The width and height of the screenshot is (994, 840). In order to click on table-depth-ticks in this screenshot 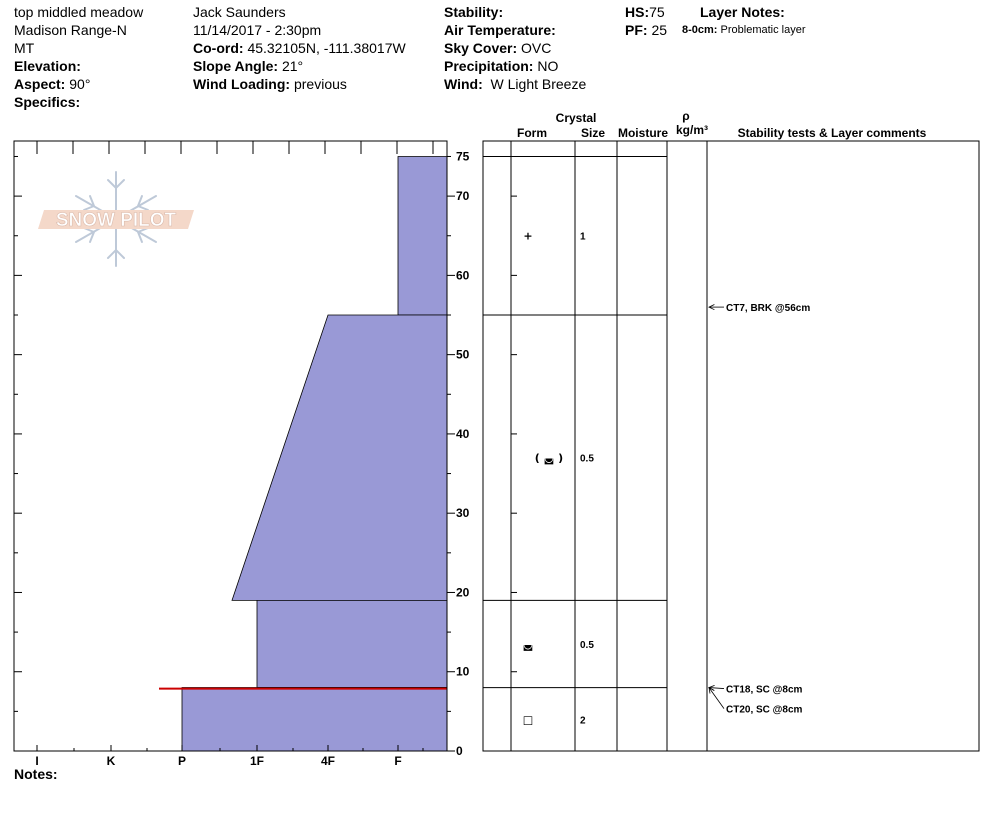, I will do `click(514, 473)`.